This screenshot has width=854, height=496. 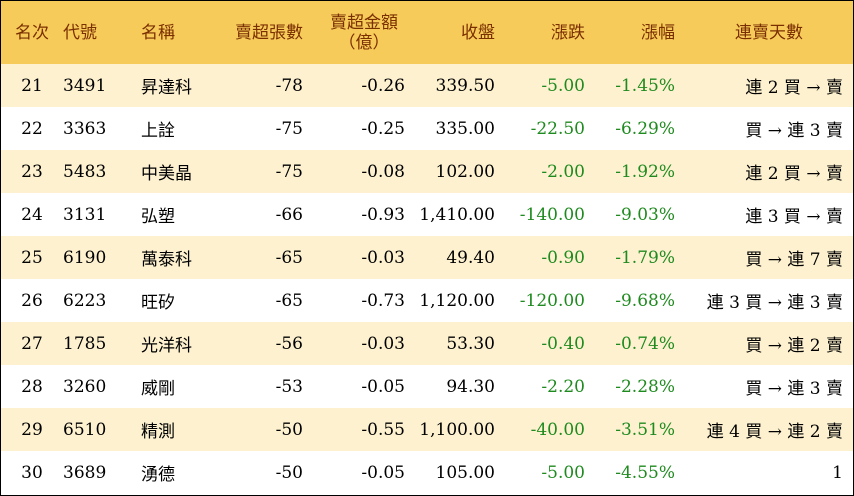 I want to click on cell-streak: 連 4 買 → 連 2 賣, so click(x=774, y=432).